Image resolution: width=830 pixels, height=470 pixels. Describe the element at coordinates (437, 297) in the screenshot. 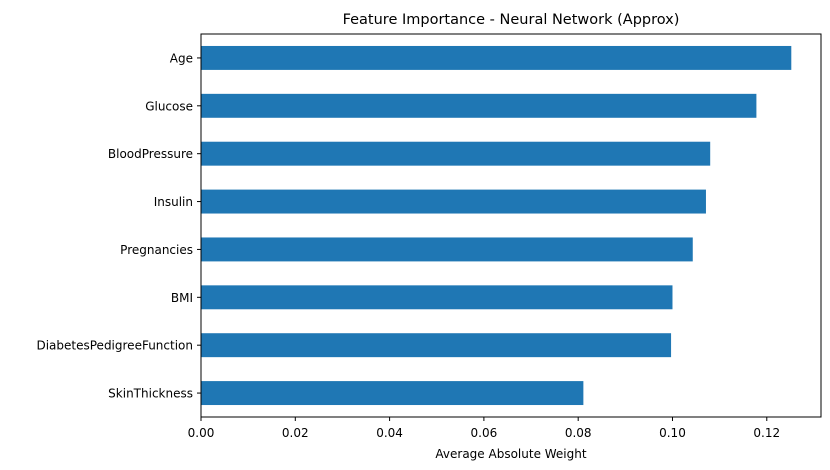

I see `bar-bmi` at that location.